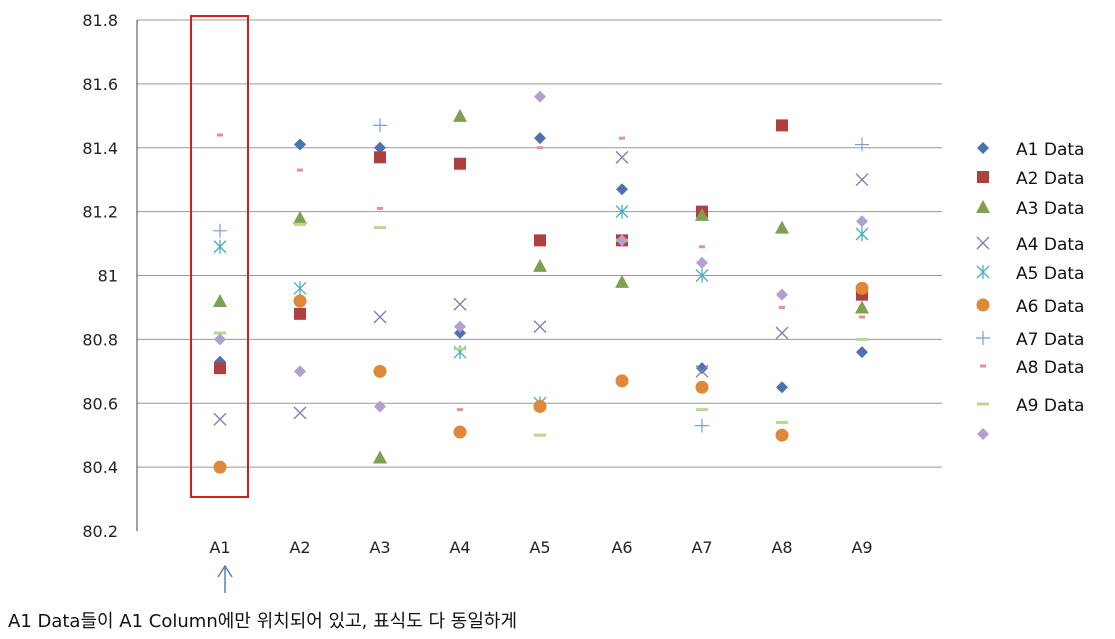 The width and height of the screenshot is (1115, 639). What do you see at coordinates (100, 212) in the screenshot?
I see `y-tick-label: 81.2` at bounding box center [100, 212].